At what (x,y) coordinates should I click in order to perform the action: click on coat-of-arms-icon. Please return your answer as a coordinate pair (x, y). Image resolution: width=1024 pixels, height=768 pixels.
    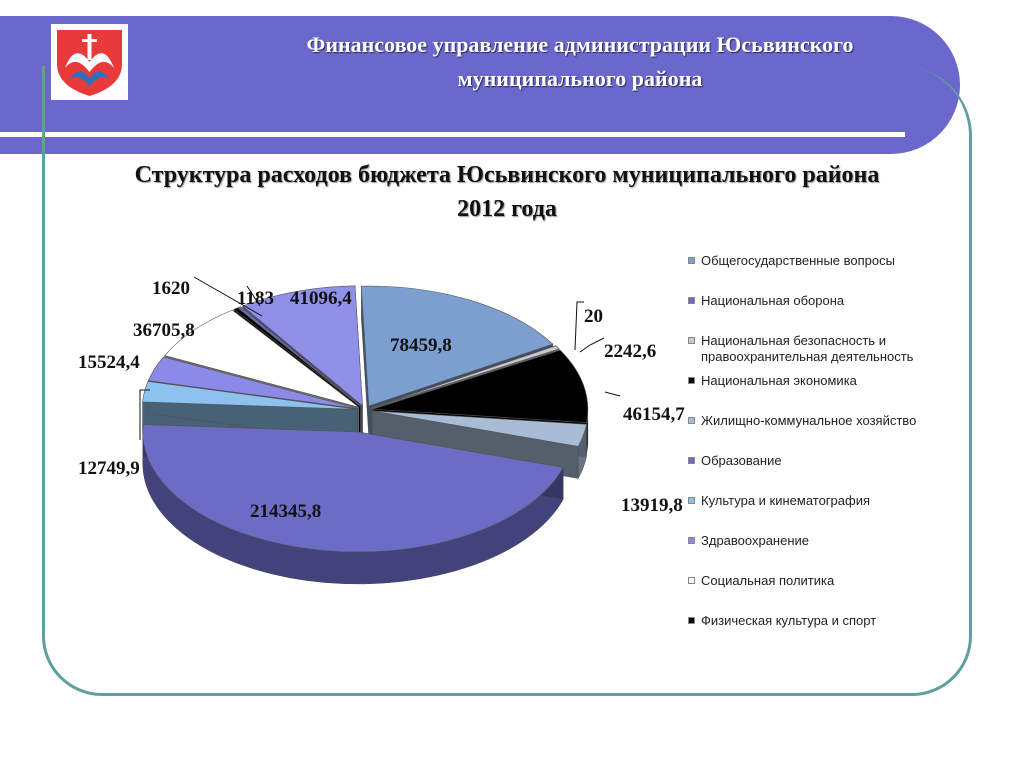
    Looking at the image, I should click on (89, 62).